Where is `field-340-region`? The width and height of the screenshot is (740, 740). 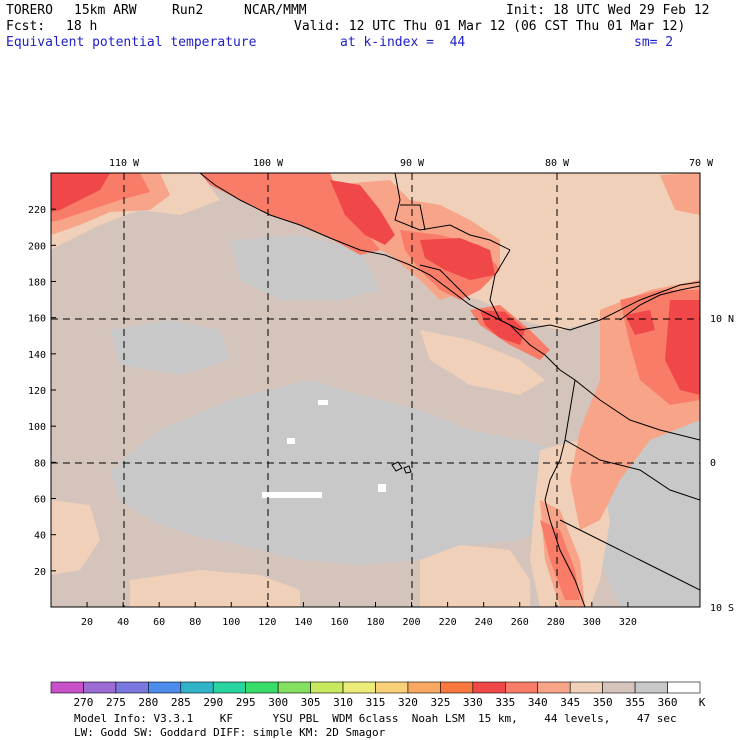
field-340-region is located at coordinates (680, 194).